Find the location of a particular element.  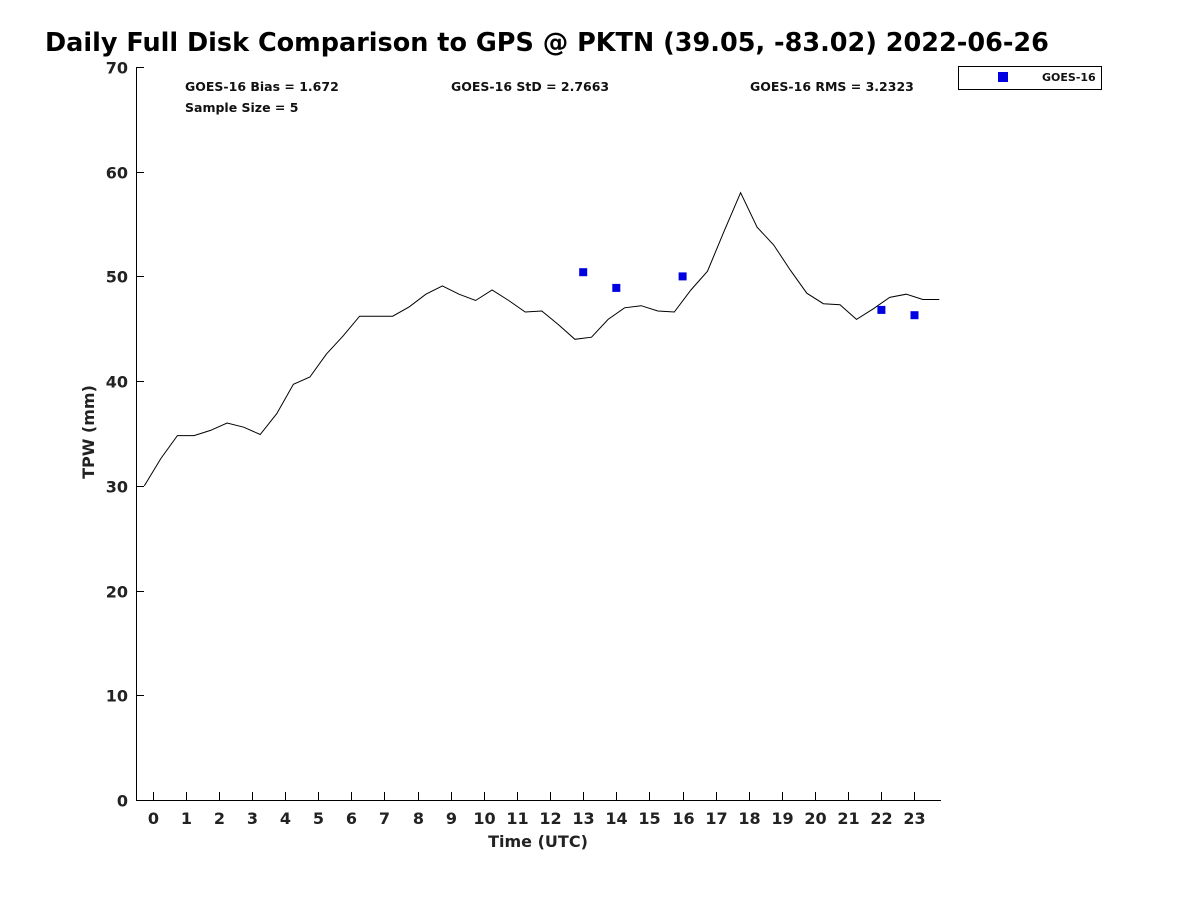

legend-box is located at coordinates (1030, 78).